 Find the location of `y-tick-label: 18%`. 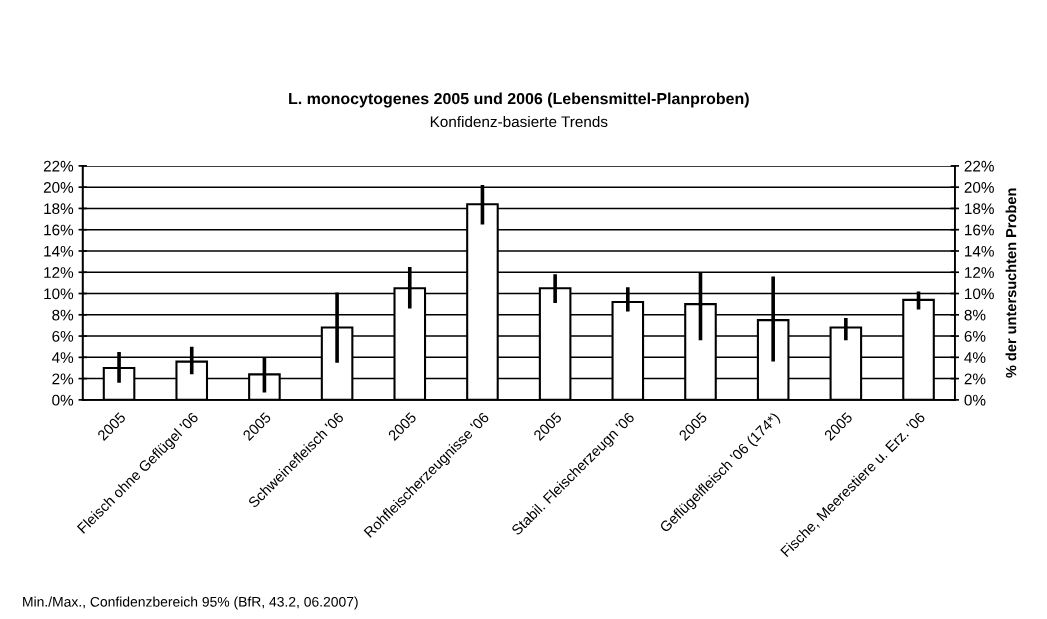

y-tick-label: 18% is located at coordinates (59, 209).